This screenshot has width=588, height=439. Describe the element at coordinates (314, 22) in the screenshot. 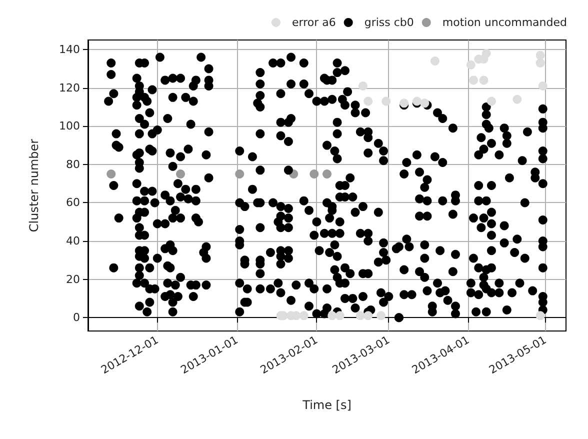

I see `legend-label: error a6` at that location.